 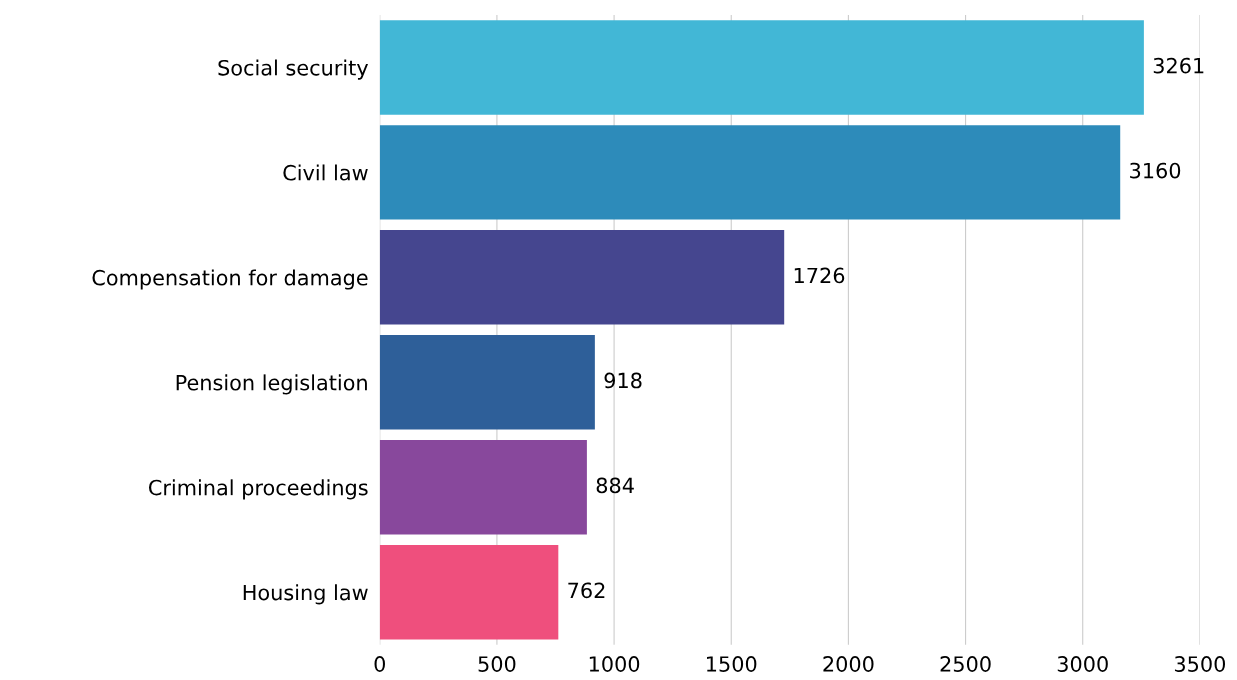 I want to click on y-tick-label: Criminal proceedings, so click(x=258, y=489).